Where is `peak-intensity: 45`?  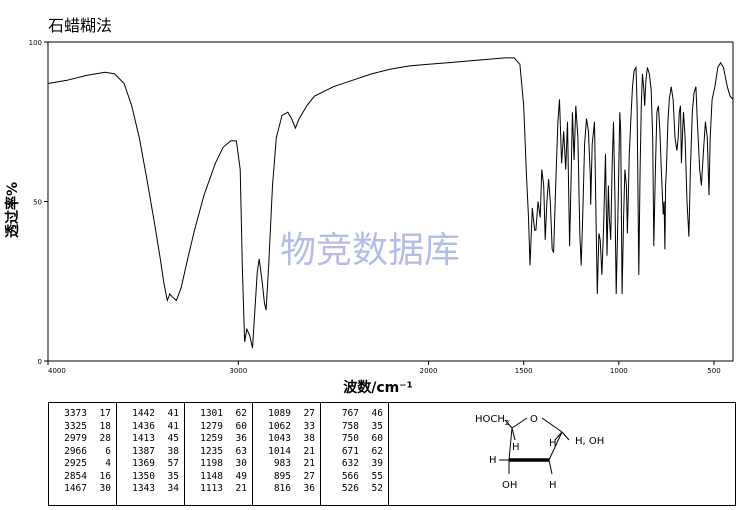
peak-intensity: 45 is located at coordinates (173, 438).